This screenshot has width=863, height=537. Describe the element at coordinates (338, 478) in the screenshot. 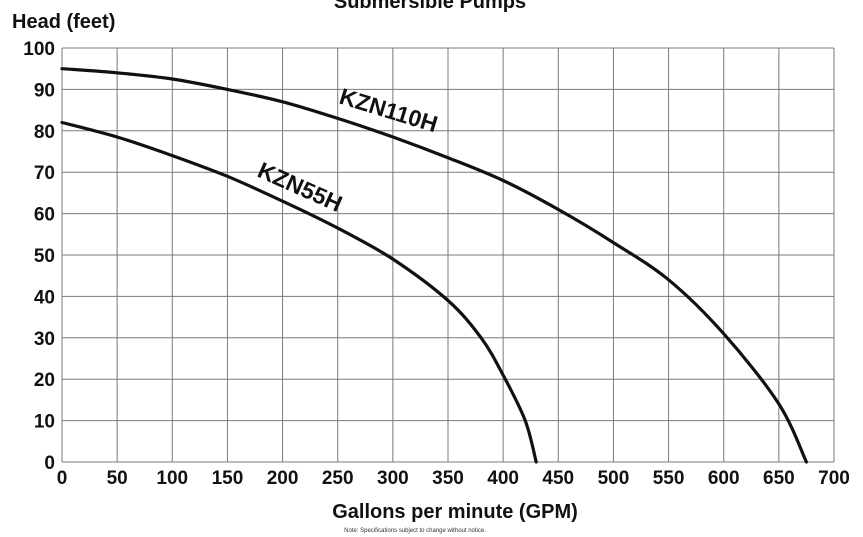

I see `x-tick-label: 250` at that location.